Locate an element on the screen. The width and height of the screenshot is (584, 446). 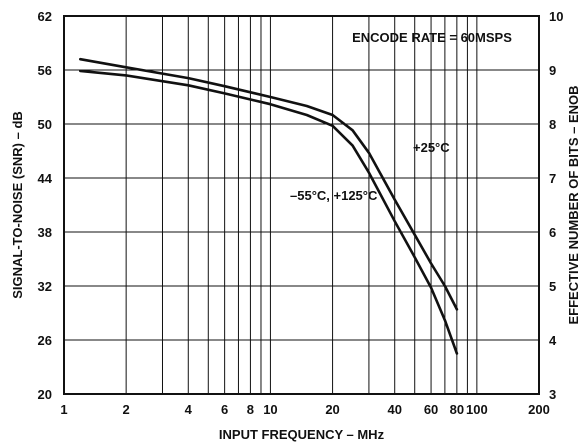
x-tick-label: 4 is located at coordinates (189, 409).